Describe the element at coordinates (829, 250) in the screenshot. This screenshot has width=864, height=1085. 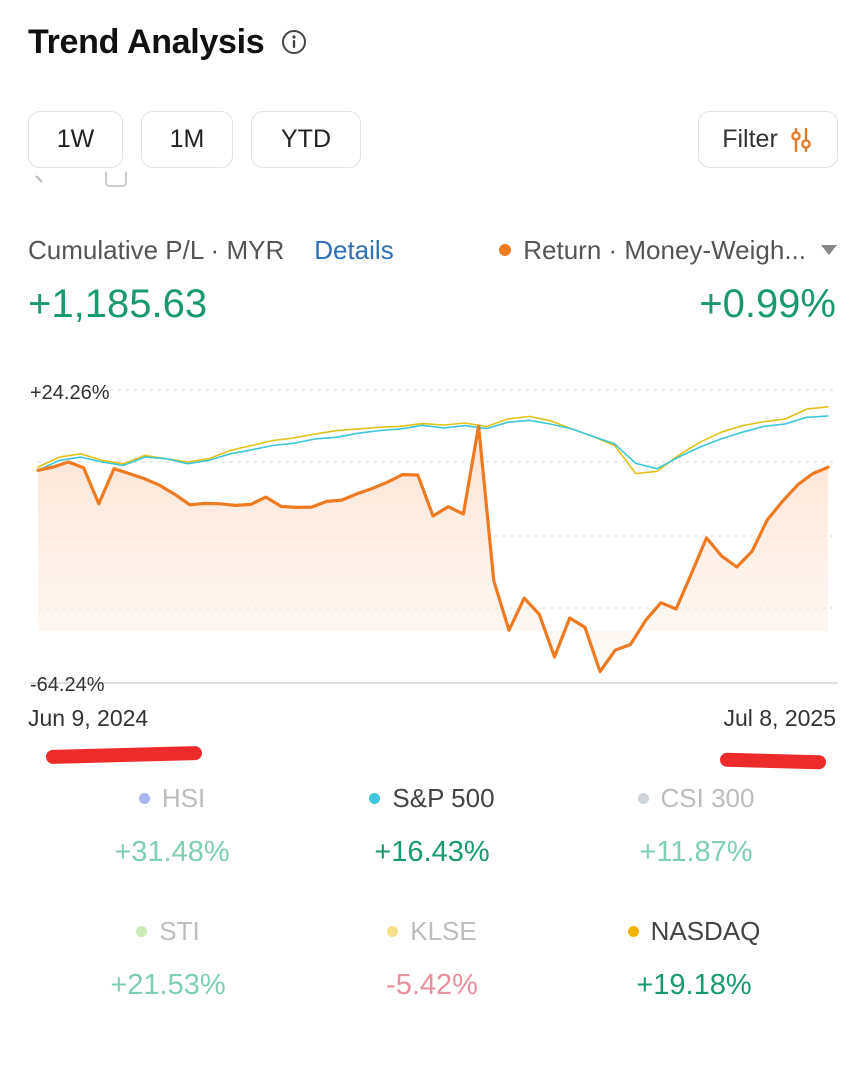
I see `caret-down-icon` at that location.